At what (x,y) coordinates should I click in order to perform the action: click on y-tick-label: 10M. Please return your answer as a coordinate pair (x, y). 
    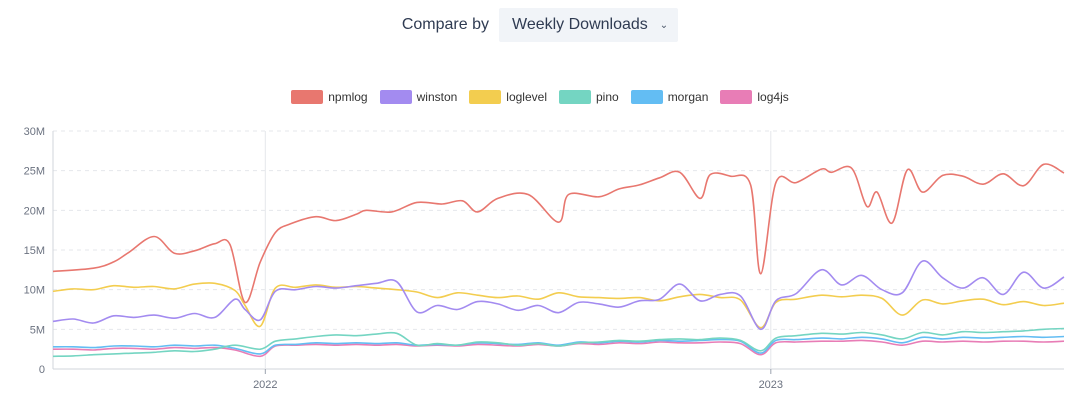
    Looking at the image, I should click on (34, 291).